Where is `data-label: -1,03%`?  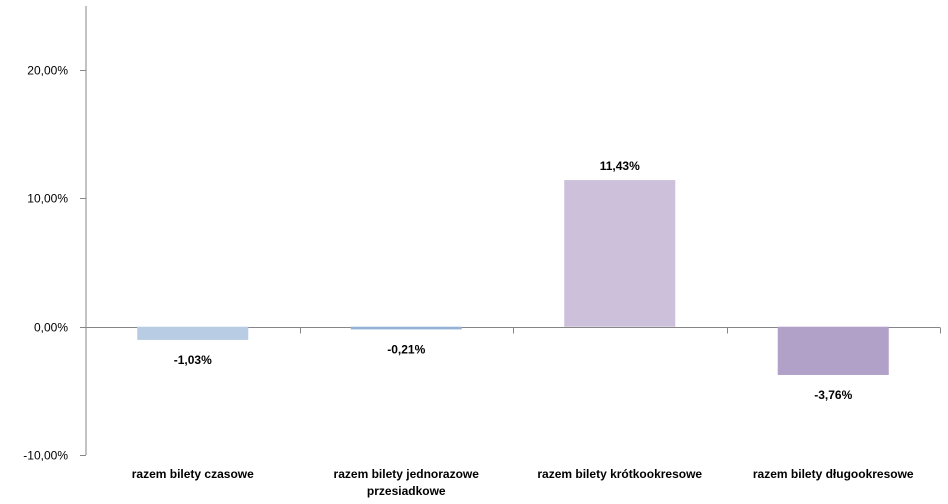
data-label: -1,03% is located at coordinates (193, 360).